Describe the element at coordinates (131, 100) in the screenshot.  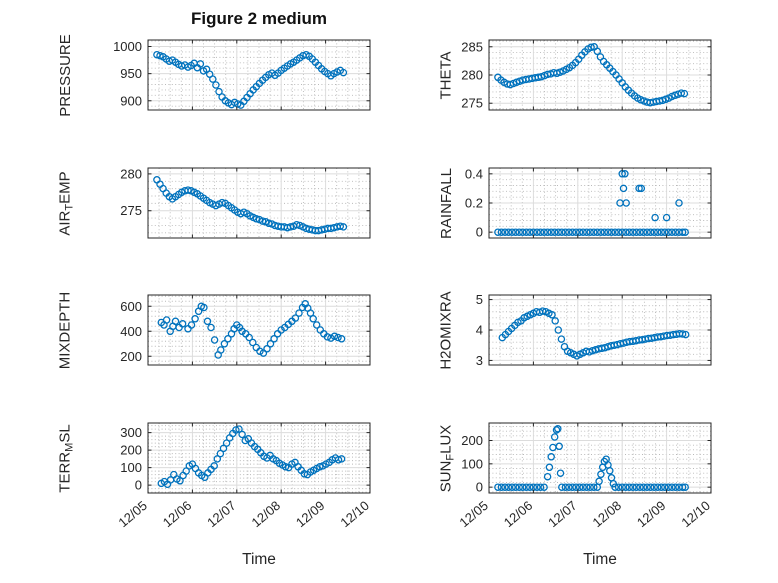
I see `svg-text: 900` at that location.